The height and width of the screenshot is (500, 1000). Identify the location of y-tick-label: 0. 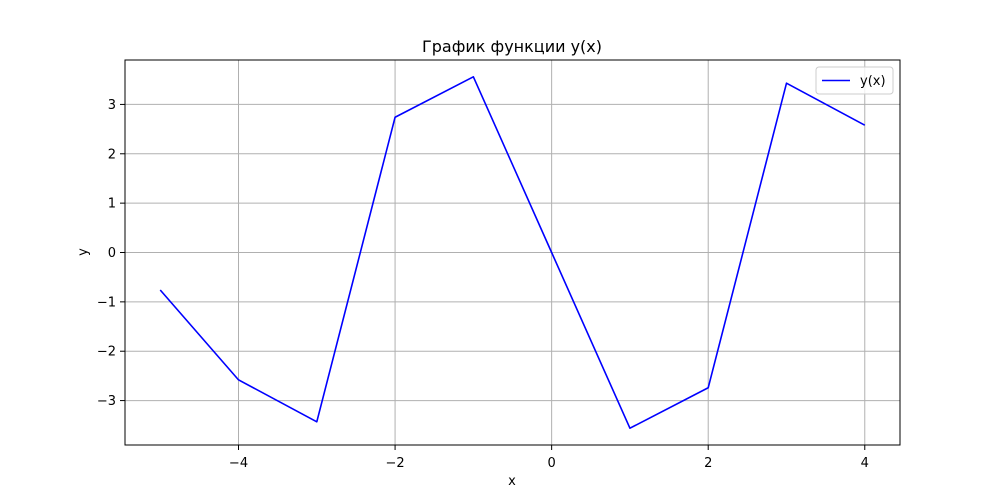
(112, 253).